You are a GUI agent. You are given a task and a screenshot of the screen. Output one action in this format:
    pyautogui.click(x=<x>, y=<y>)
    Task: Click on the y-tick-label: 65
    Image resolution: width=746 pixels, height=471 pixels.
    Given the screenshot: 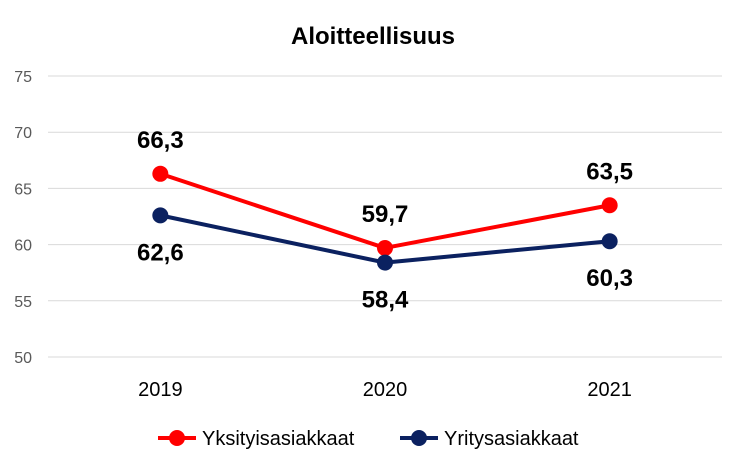 What is the action you would take?
    pyautogui.click(x=23, y=189)
    